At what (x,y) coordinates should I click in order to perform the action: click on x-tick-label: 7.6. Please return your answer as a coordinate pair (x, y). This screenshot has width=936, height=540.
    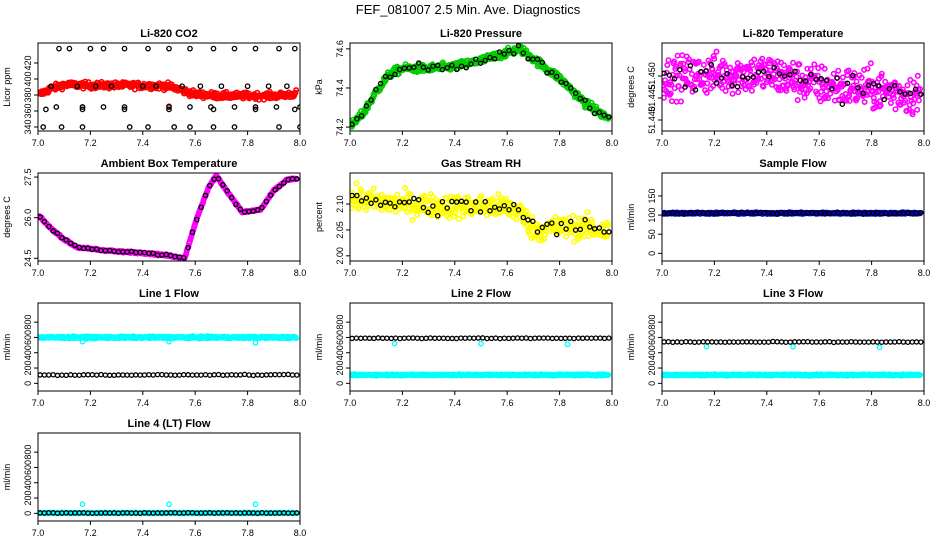
    Looking at the image, I should click on (819, 273).